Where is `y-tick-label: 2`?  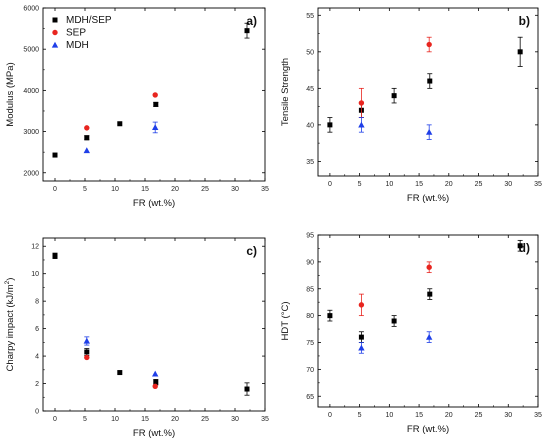 y-tick-label: 2 is located at coordinates (37, 384).